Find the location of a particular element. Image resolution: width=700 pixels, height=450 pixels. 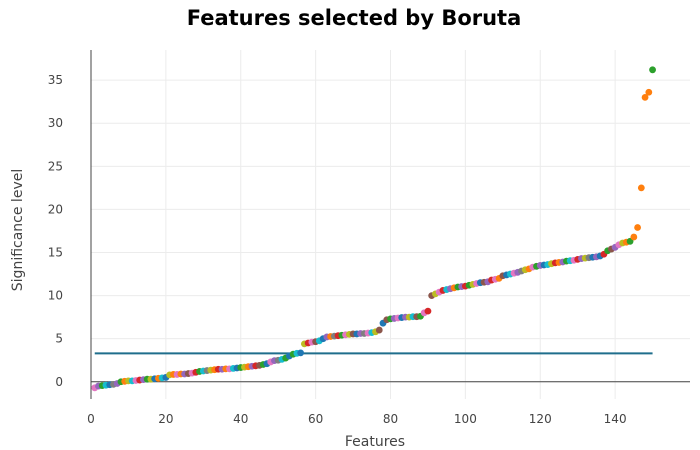

y-tick-label: 0 is located at coordinates (59, 382).